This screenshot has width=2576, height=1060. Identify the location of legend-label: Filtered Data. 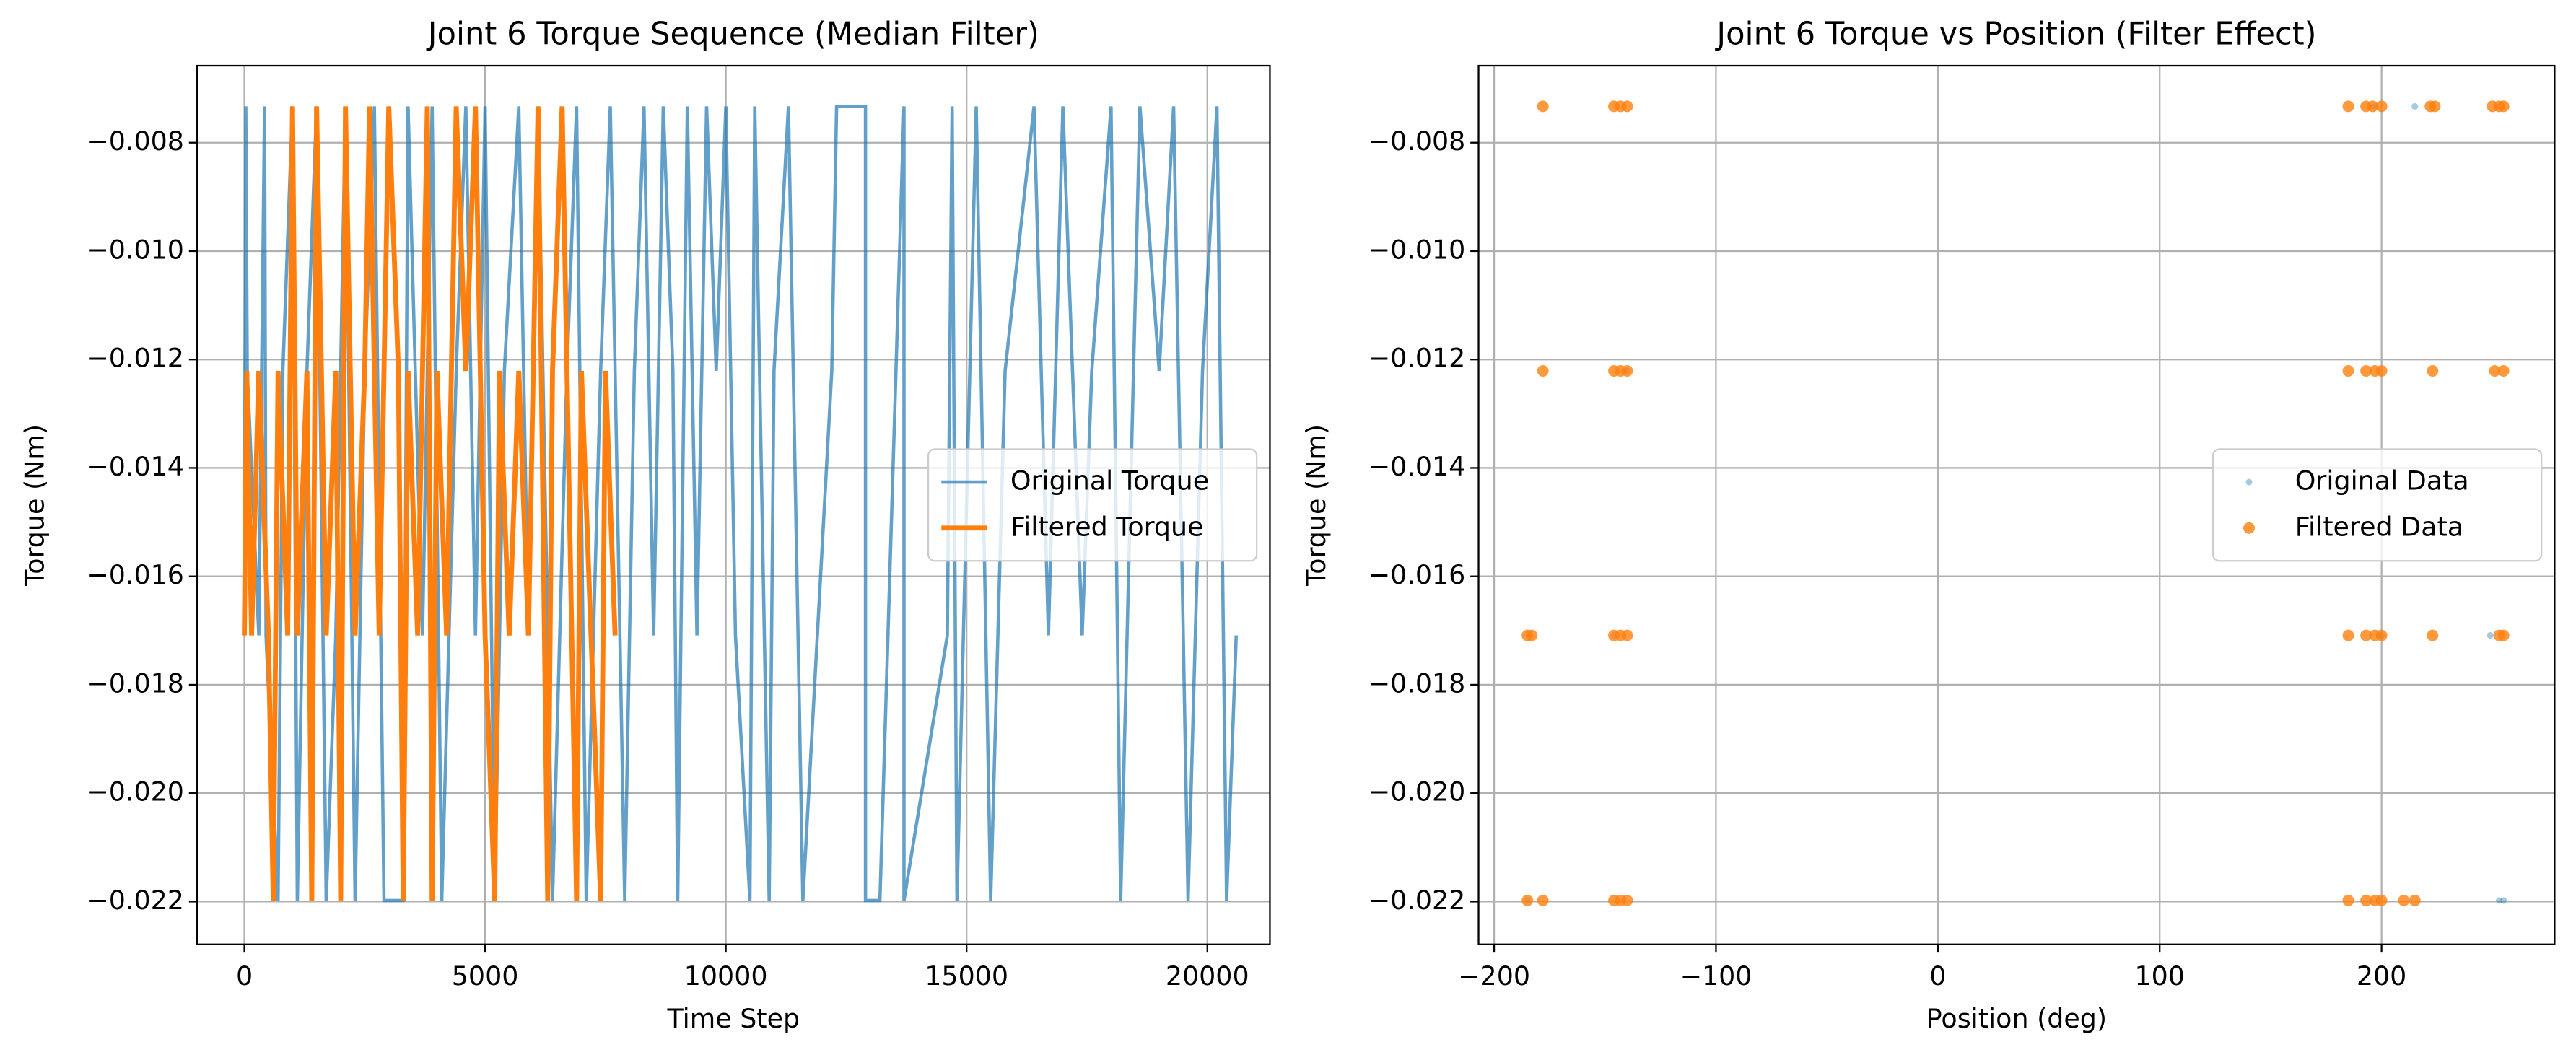
(2379, 526).